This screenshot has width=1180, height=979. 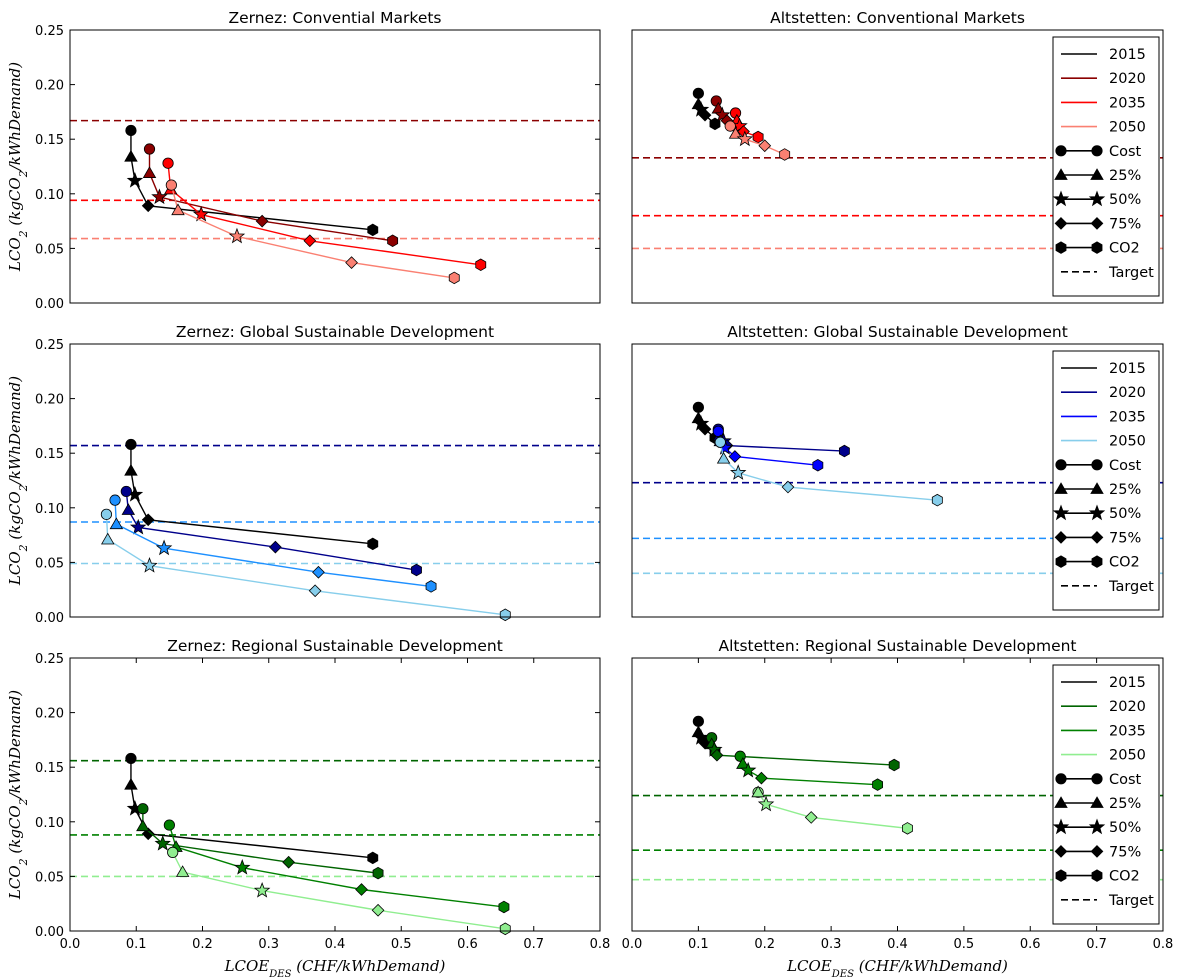 What do you see at coordinates (1097, 174) in the screenshot?
I see `legend-marker-triangle` at bounding box center [1097, 174].